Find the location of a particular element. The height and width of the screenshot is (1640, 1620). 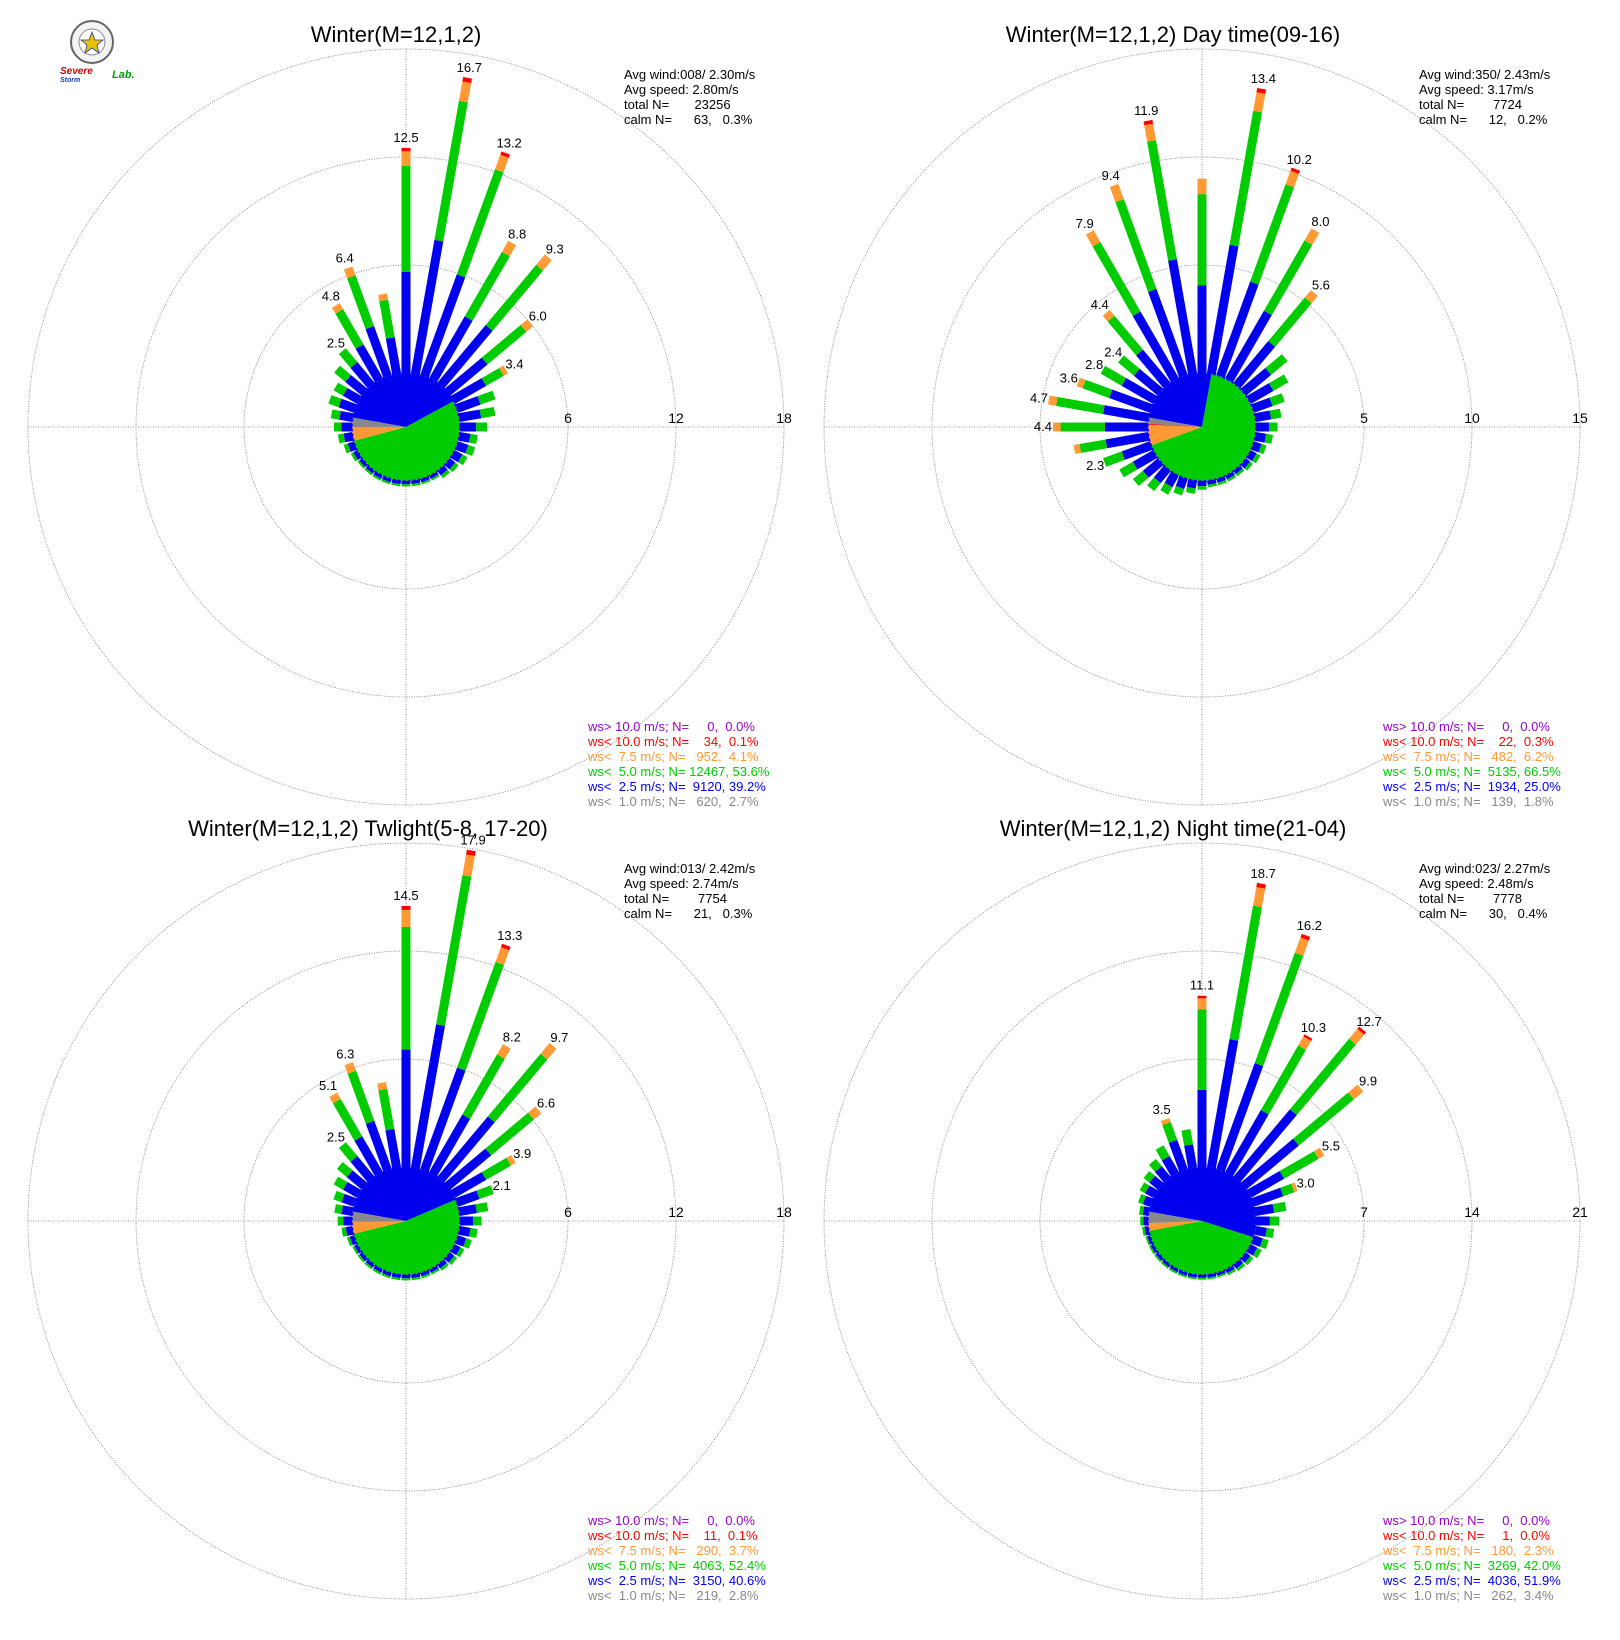

bar-value-label: 13.4 is located at coordinates (1263, 78).